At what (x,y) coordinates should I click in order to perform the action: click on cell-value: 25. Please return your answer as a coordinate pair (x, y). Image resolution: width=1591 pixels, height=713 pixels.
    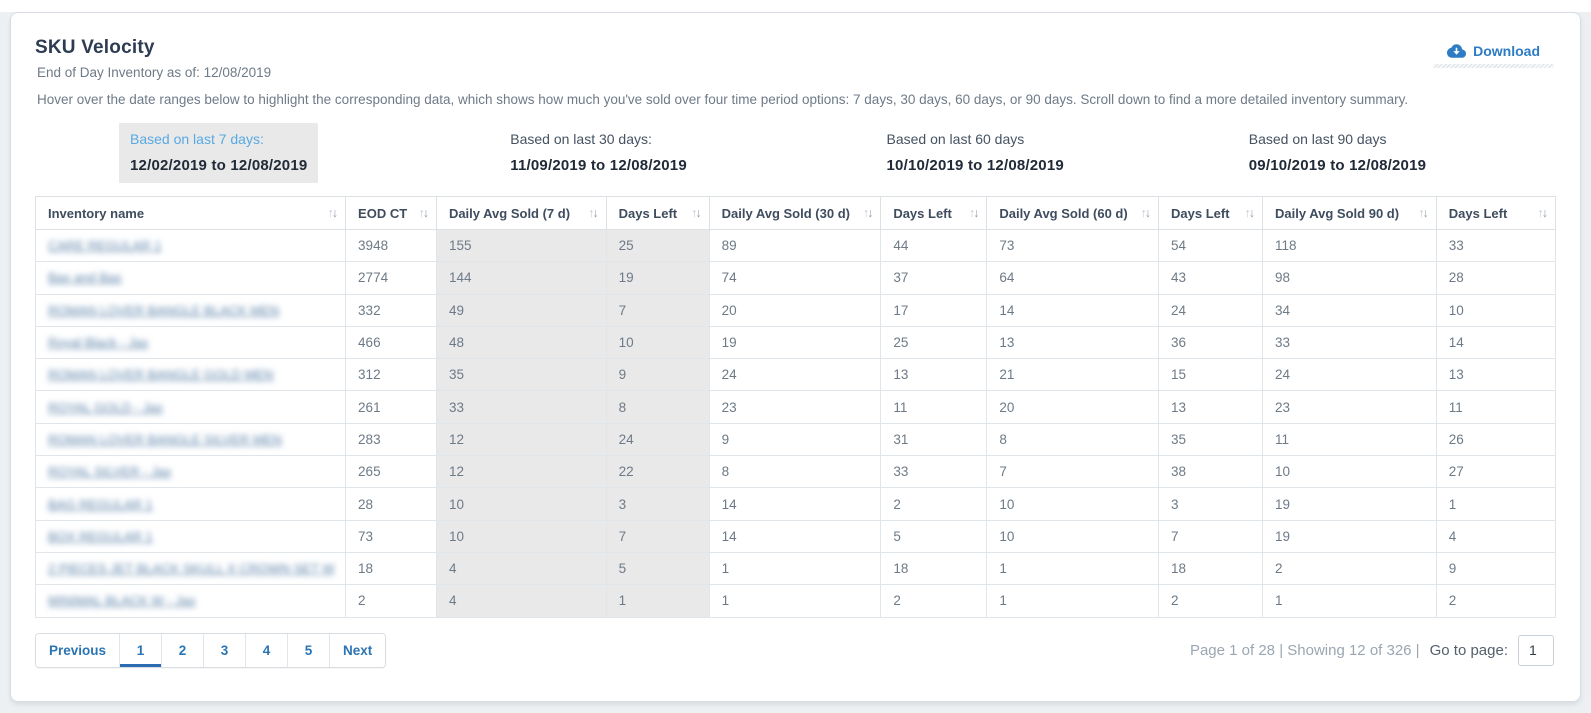
    Looking at the image, I should click on (657, 245).